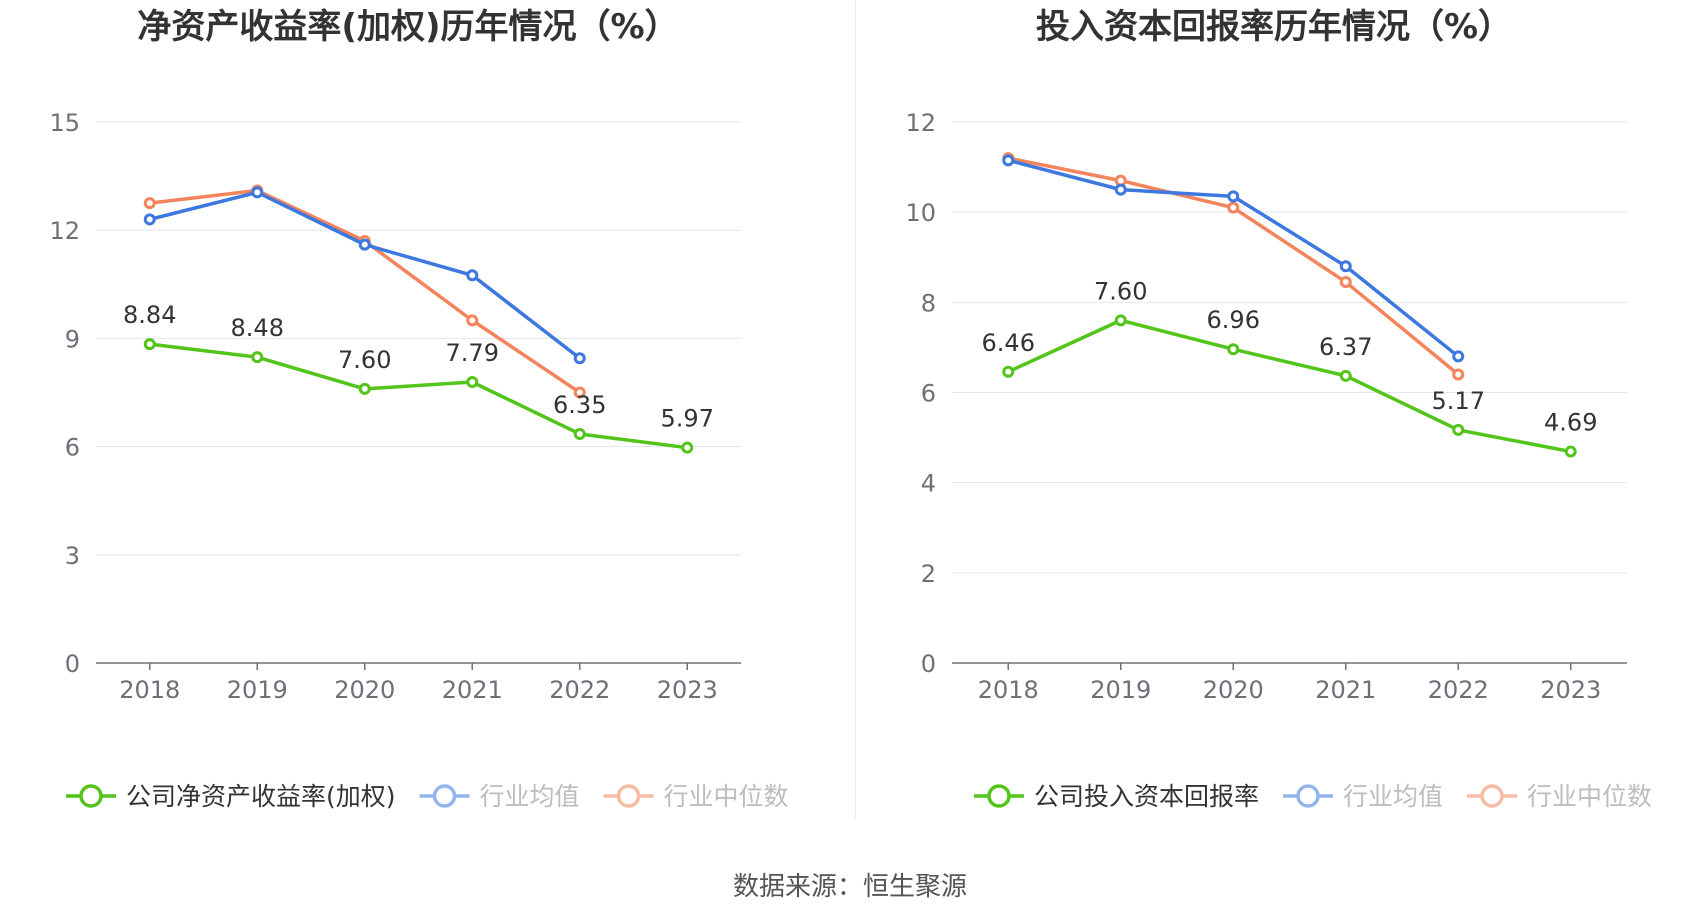 Image resolution: width=1700 pixels, height=918 pixels. I want to click on chart-0-x-tick-label: 2021, so click(472, 690).